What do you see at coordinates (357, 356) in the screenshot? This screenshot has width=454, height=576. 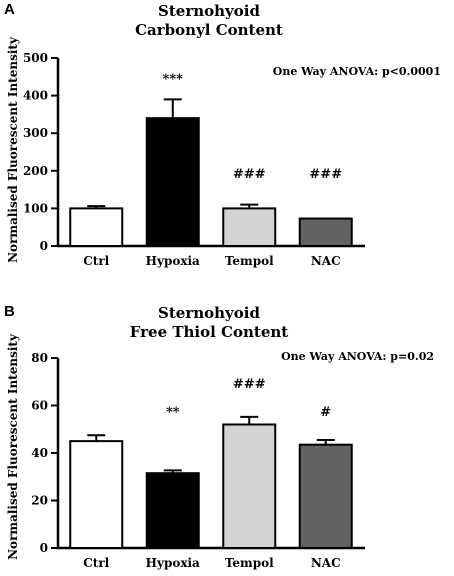 I see `panel-b-anova-annotation: One Way ANOVA: p=0.02` at bounding box center [357, 356].